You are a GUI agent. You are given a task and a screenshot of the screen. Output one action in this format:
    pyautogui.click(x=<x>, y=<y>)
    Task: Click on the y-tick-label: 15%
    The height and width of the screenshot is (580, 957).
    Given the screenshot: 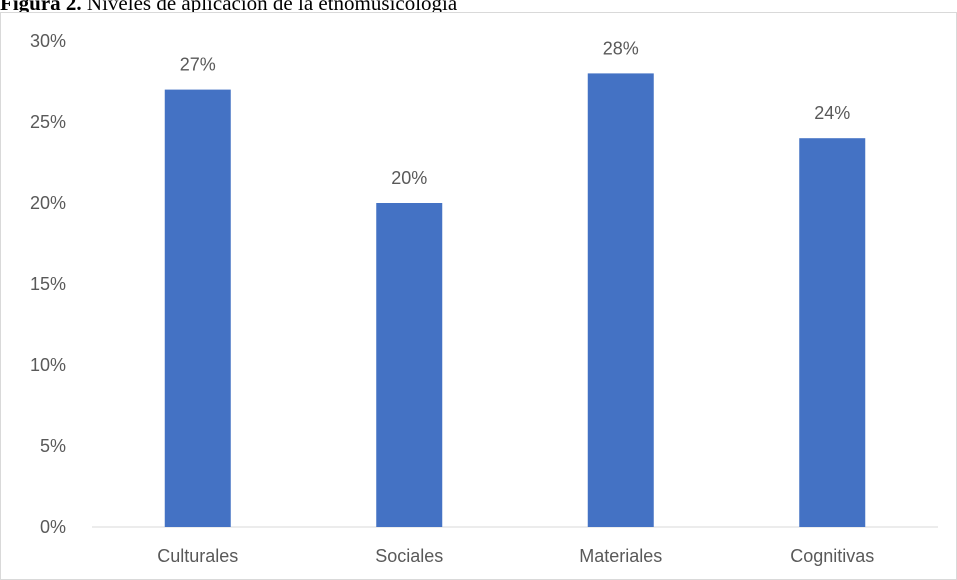 What is the action you would take?
    pyautogui.click(x=48, y=284)
    